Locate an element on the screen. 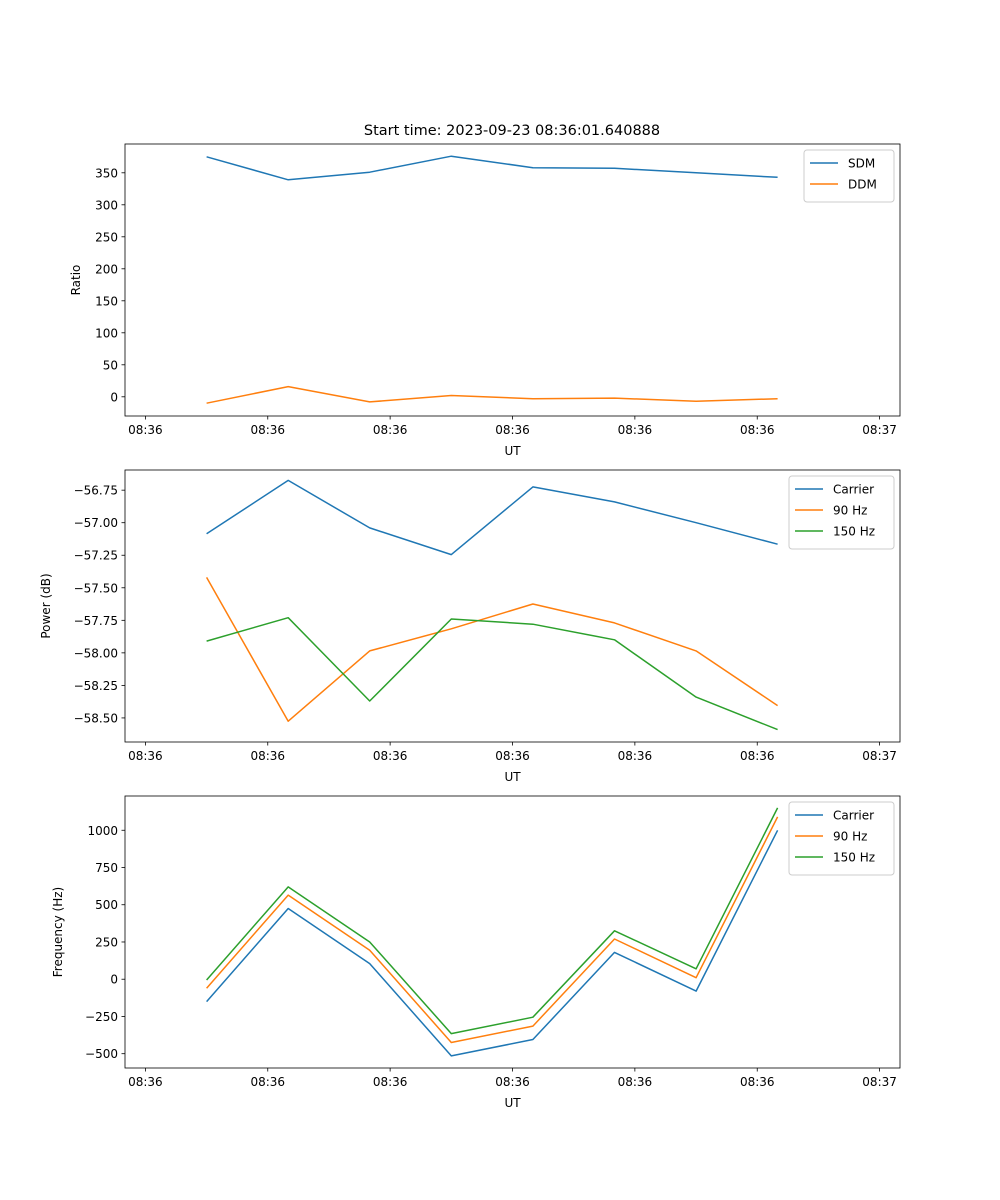 This screenshot has height=1200, width=1000. y-tick-label: −57.25 is located at coordinates (96, 556).